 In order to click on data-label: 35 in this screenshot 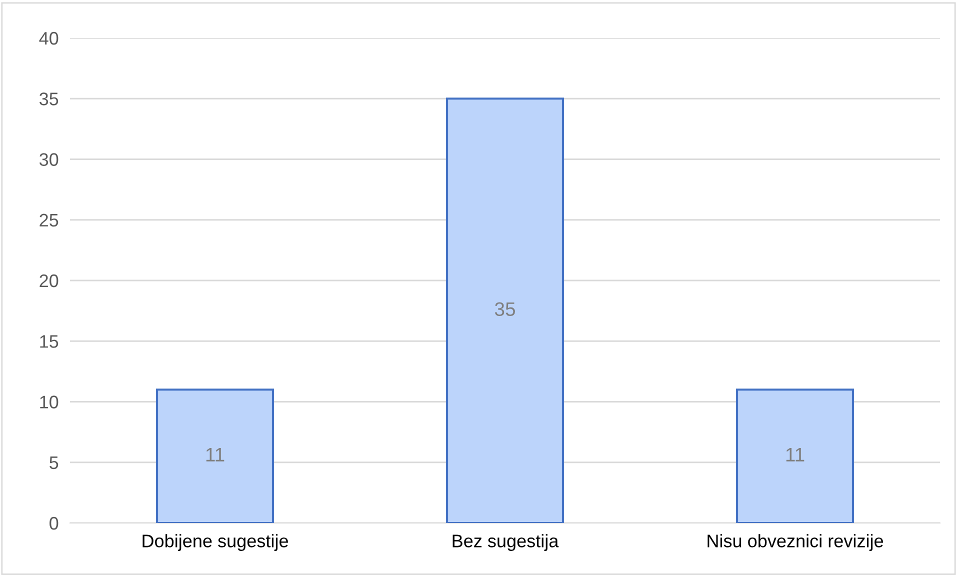, I will do `click(504, 309)`.